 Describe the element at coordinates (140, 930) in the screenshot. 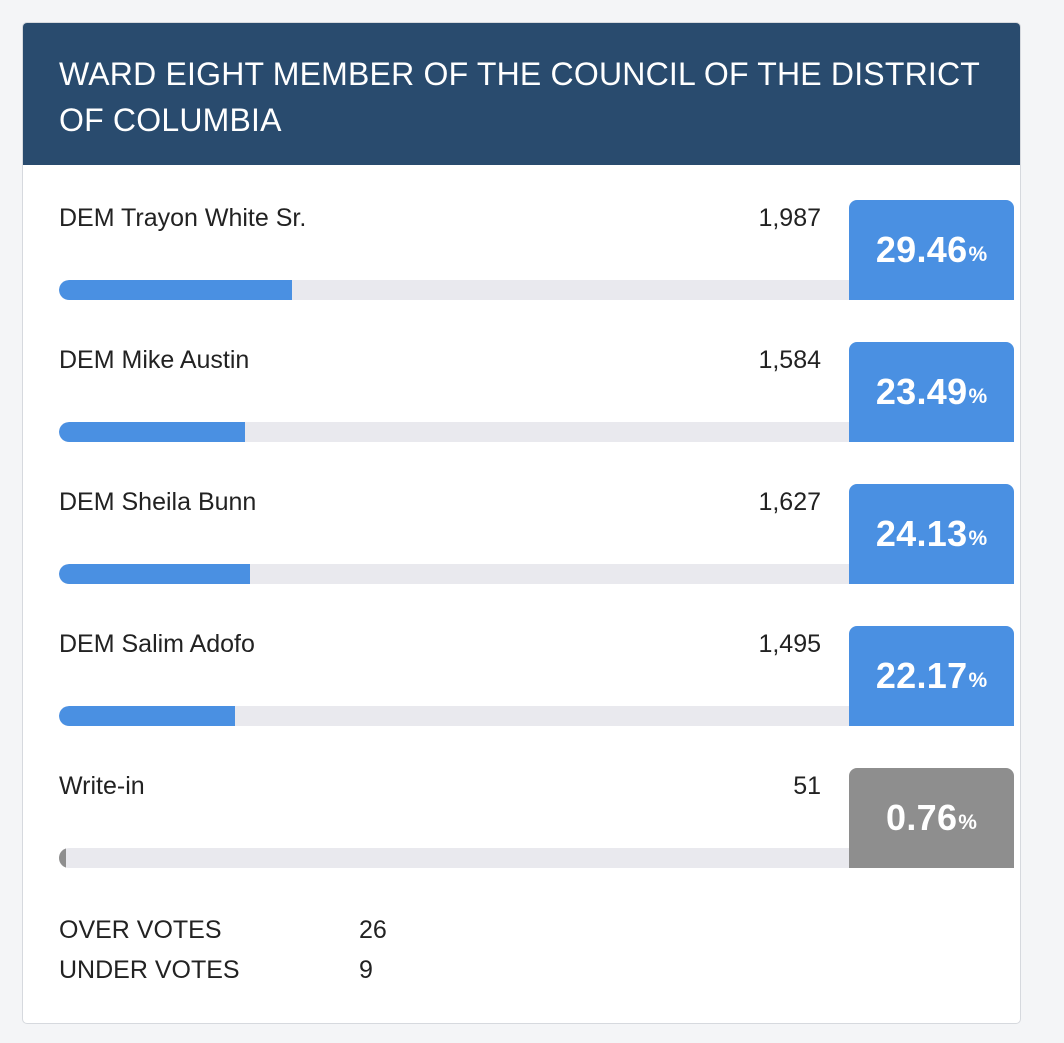

I see `stat-label: OVER VOTES` at that location.